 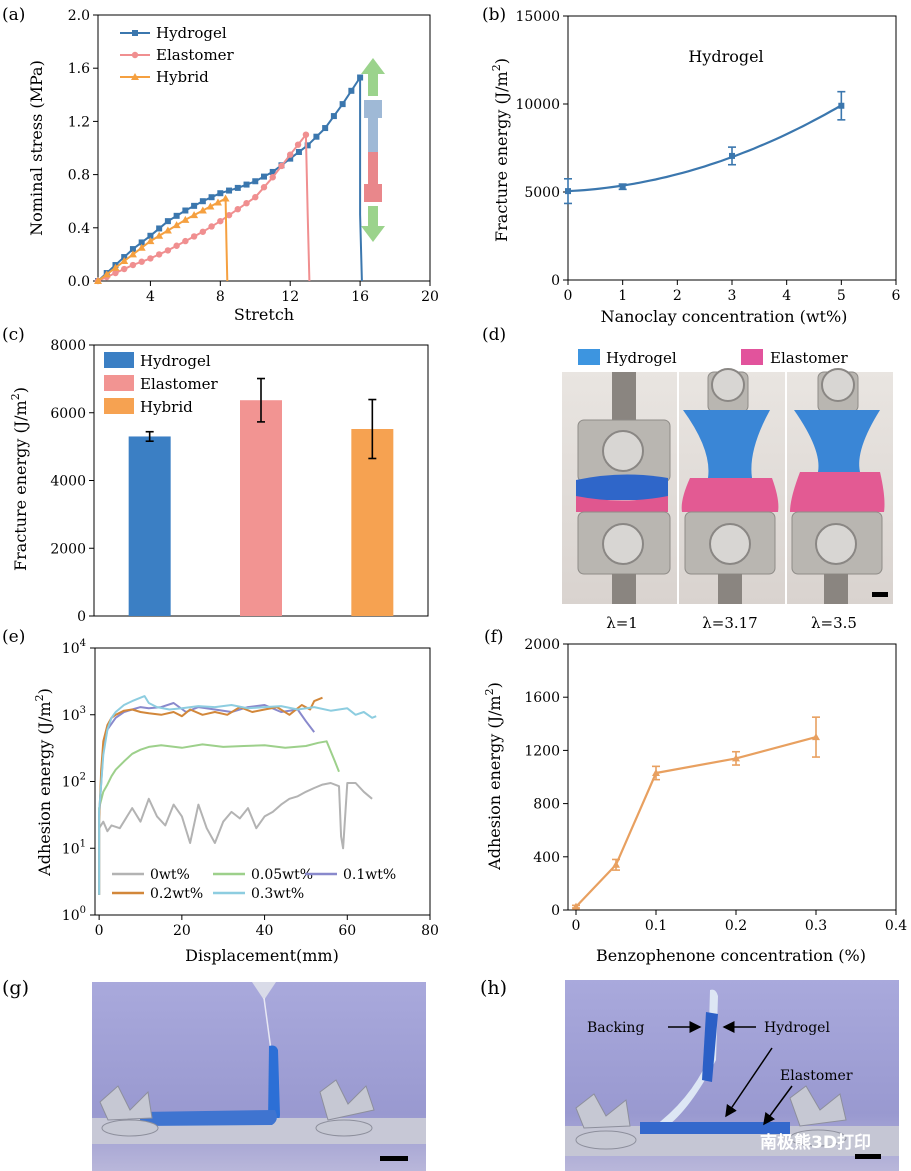 What do you see at coordinates (135, 33) in the screenshot?
I see `legend-marker-hydrogel` at bounding box center [135, 33].